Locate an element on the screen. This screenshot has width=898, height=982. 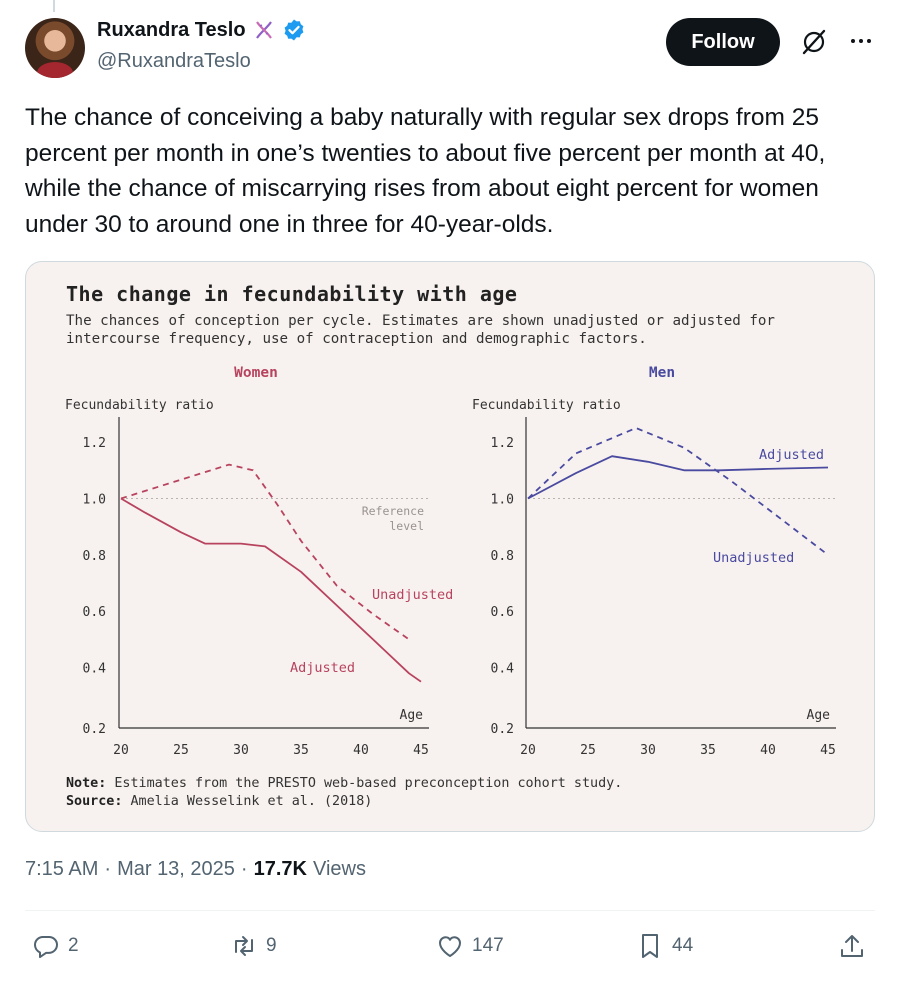
avatar is located at coordinates (55, 48).